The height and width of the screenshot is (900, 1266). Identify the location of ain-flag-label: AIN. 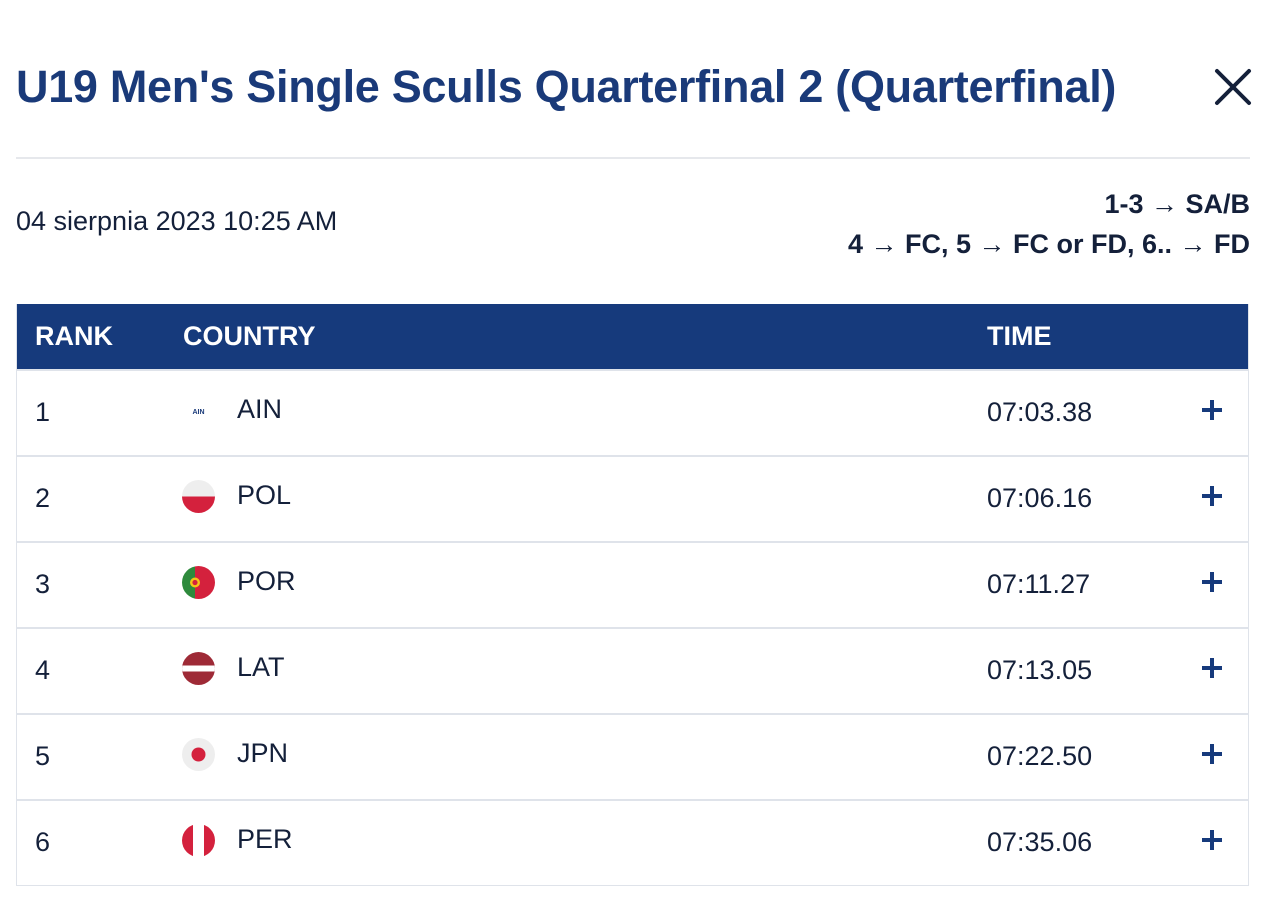
(198, 412).